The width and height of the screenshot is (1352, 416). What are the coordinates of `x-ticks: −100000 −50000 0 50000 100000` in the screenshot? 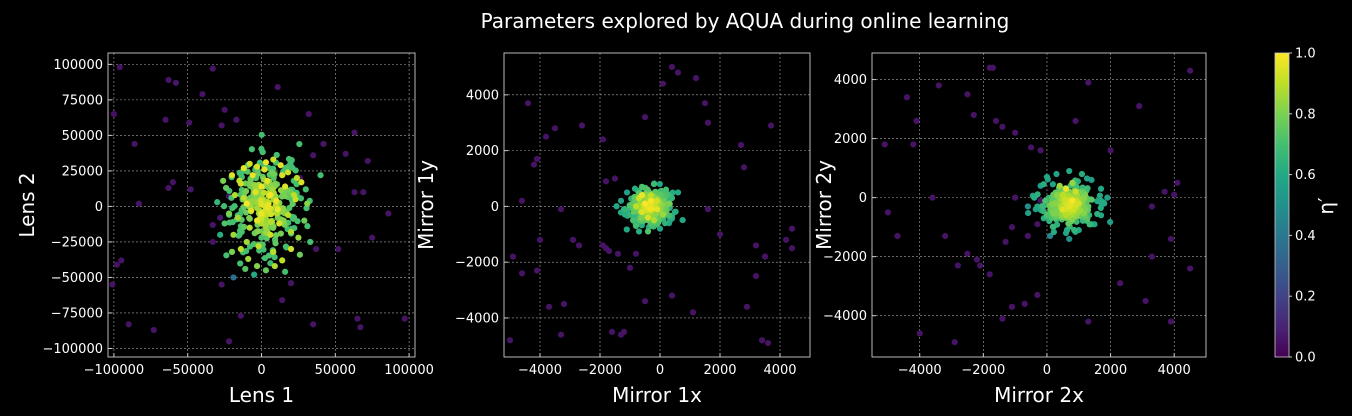 It's located at (259, 365).